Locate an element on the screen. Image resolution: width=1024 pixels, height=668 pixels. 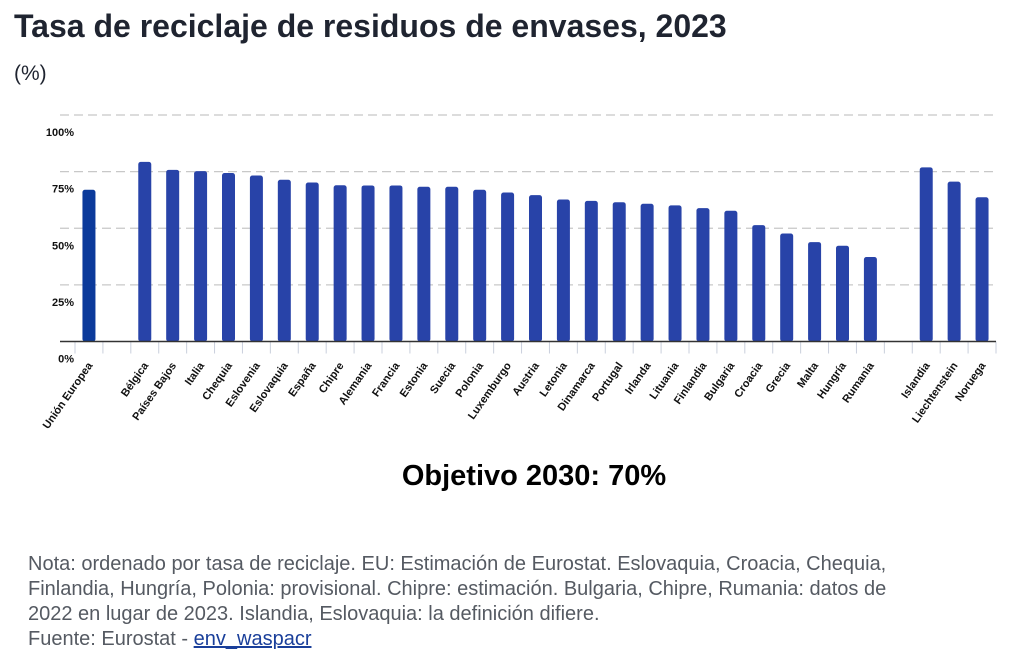
source-prefix: Fuente: Eurostat - is located at coordinates (111, 639).